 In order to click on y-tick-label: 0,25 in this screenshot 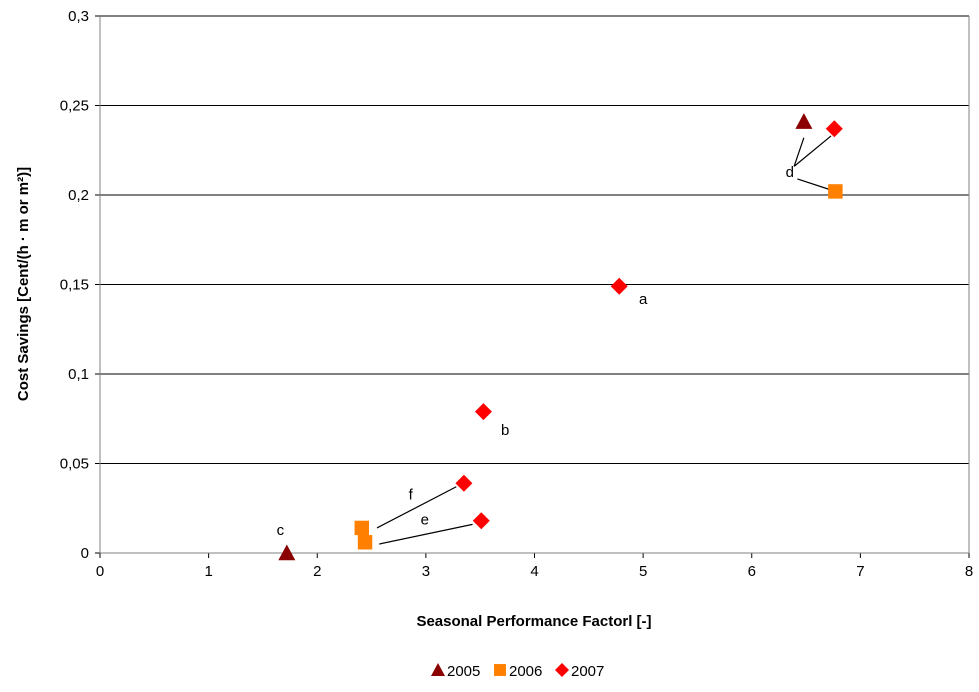, I will do `click(74, 106)`.